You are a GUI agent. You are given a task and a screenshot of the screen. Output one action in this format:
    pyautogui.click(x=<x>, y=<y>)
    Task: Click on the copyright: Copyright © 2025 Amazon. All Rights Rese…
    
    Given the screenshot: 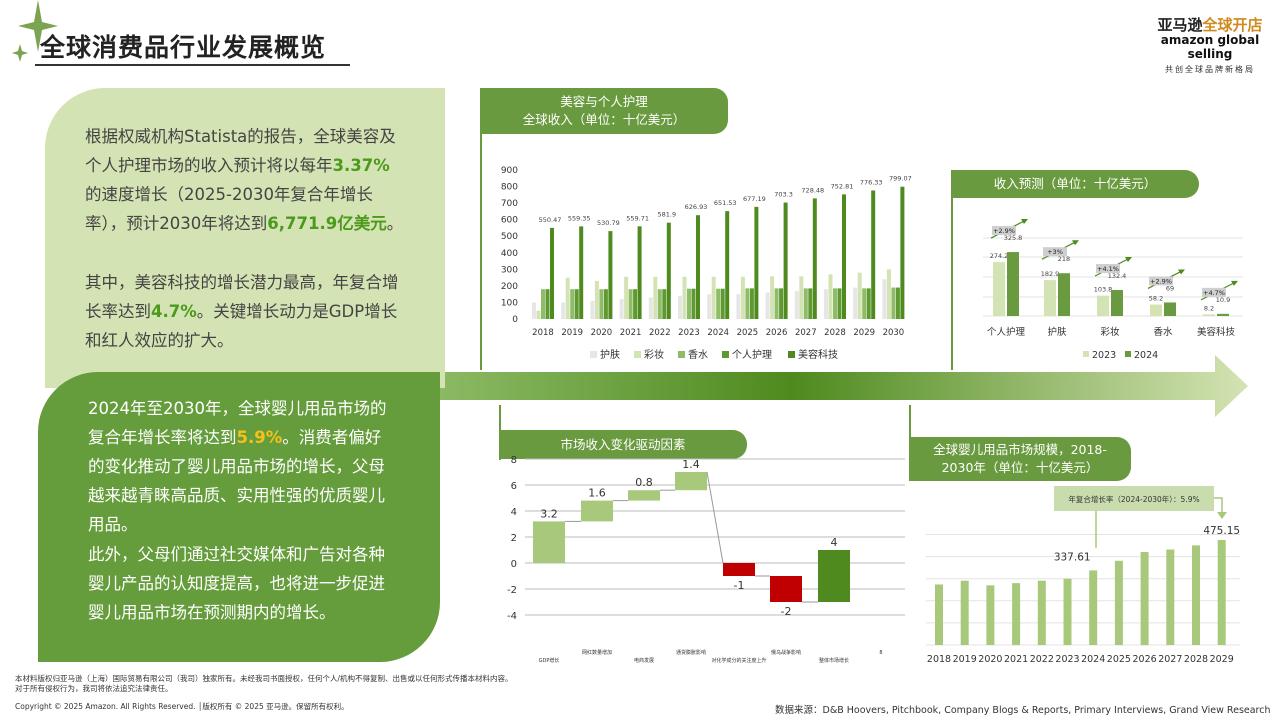 What is the action you would take?
    pyautogui.click(x=182, y=706)
    